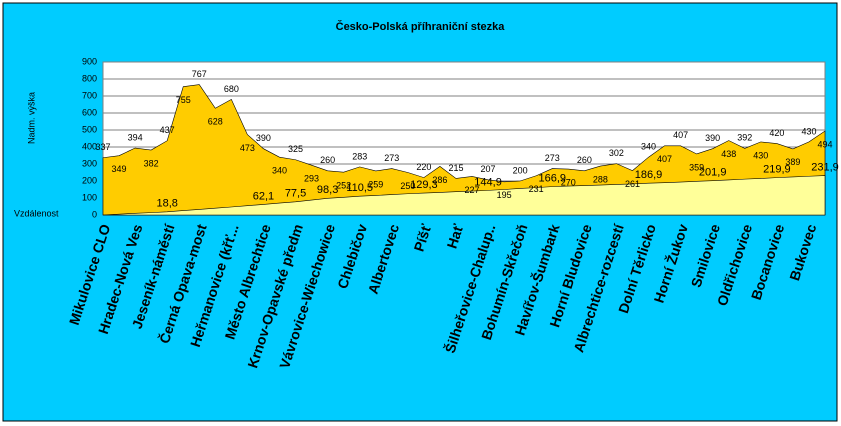 This screenshot has height=426, width=841. What do you see at coordinates (31, 118) in the screenshot?
I see `series-name: Nadm. výška` at bounding box center [31, 118].